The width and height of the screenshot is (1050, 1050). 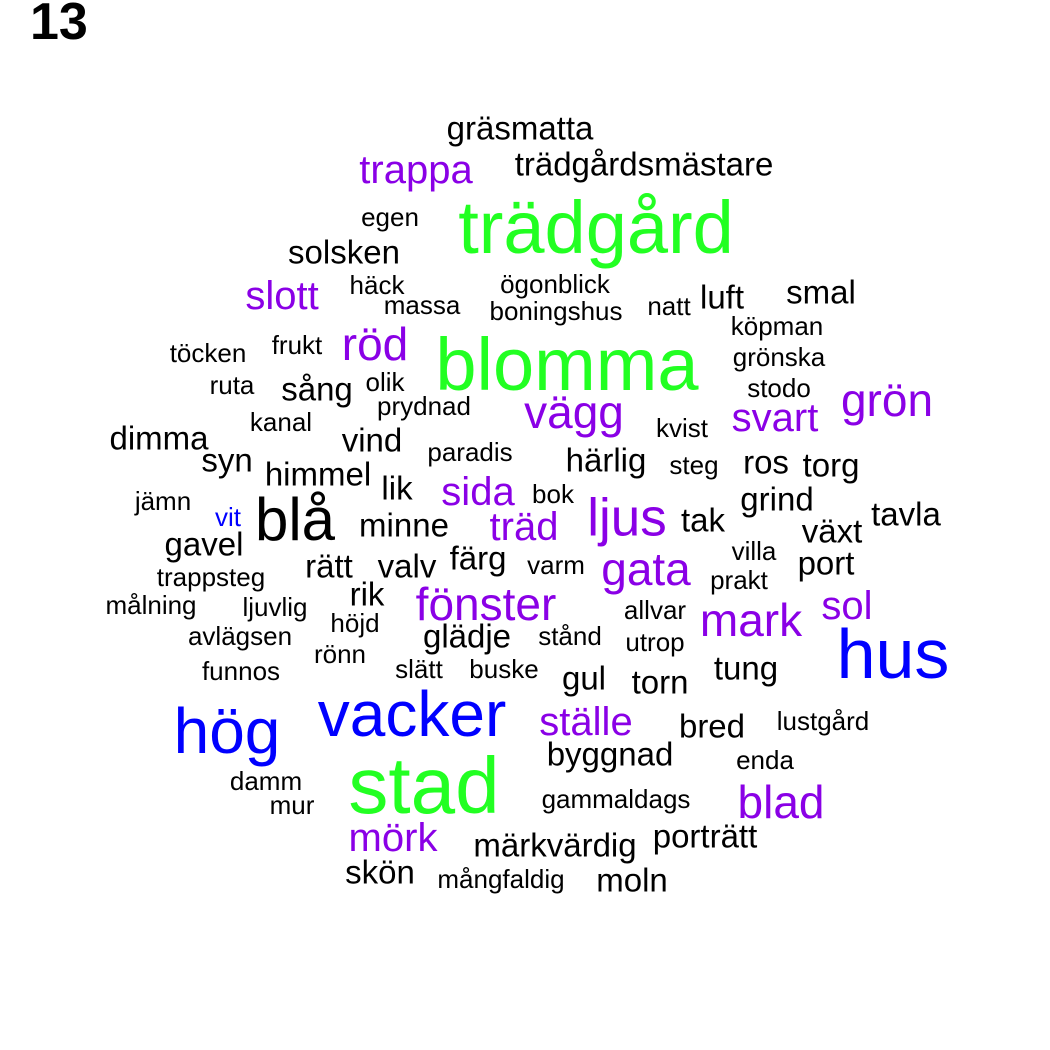 What do you see at coordinates (211, 577) in the screenshot?
I see `word-cloud-word: trappsteg` at bounding box center [211, 577].